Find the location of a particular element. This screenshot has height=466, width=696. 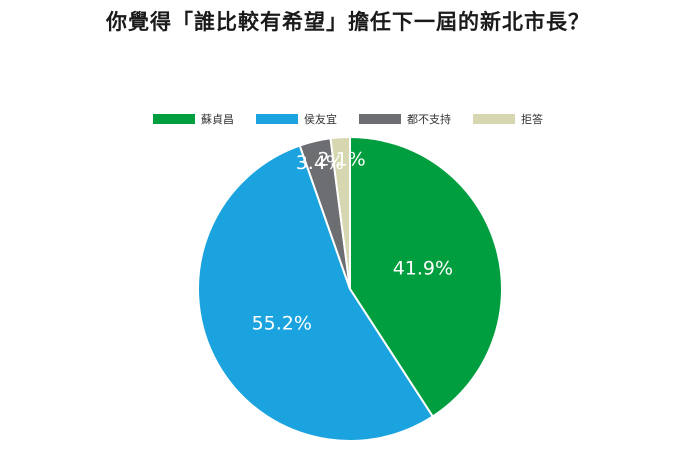

legend-item: 蘇貞昌 is located at coordinates (193, 119).